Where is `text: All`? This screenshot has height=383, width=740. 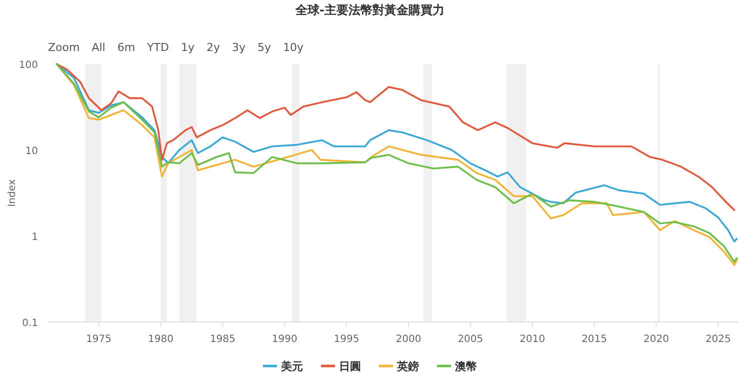
text: All is located at coordinates (99, 47).